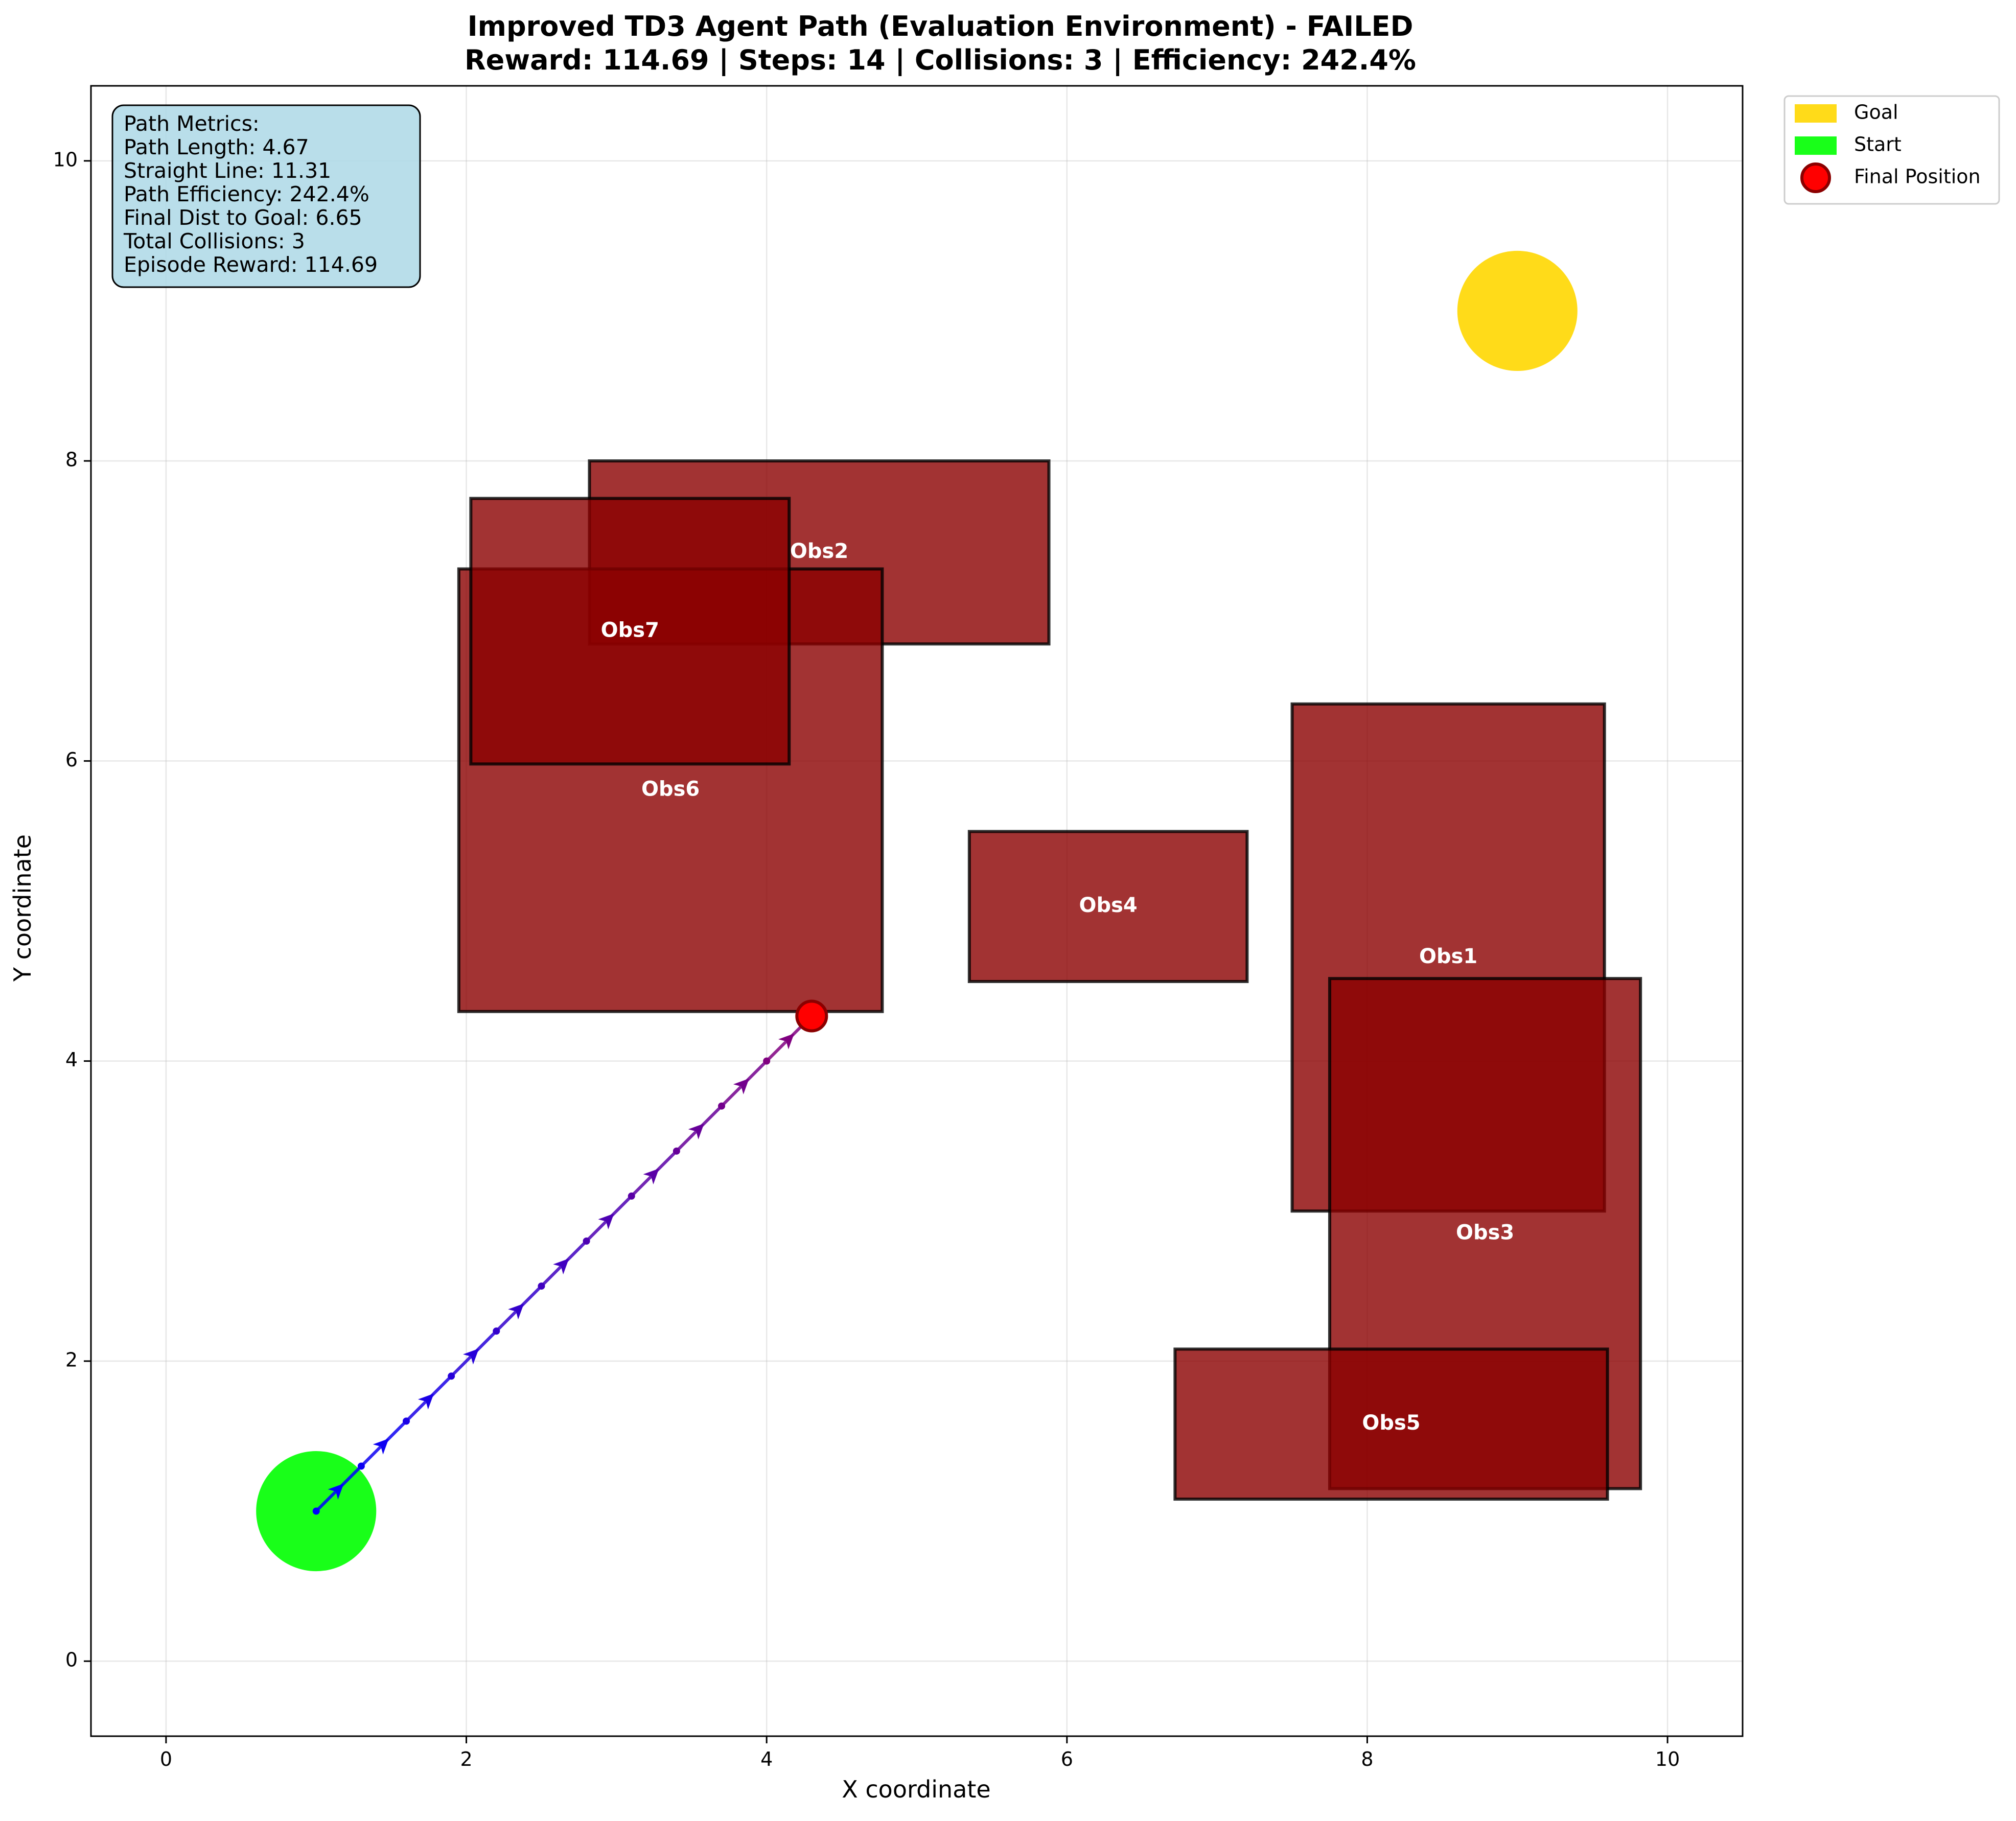 This screenshot has width=2016, height=1821. Describe the element at coordinates (228, 170) in the screenshot. I see `metrics-line: Straight Line: 11.31` at that location.